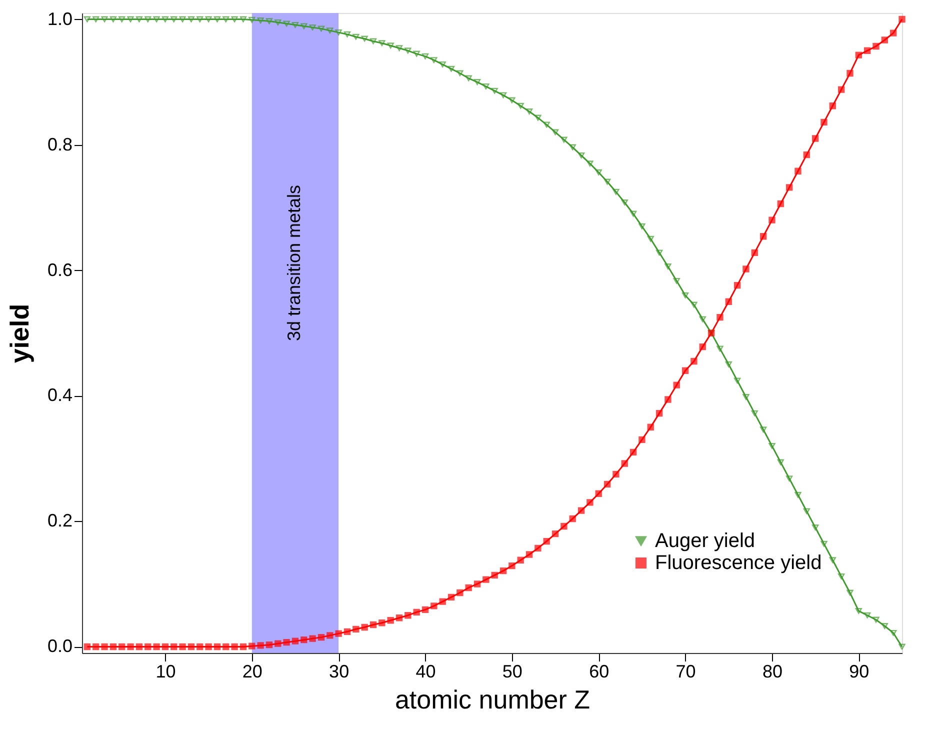  Describe the element at coordinates (426, 672) in the screenshot. I see `x-tick-label: 40` at that location.